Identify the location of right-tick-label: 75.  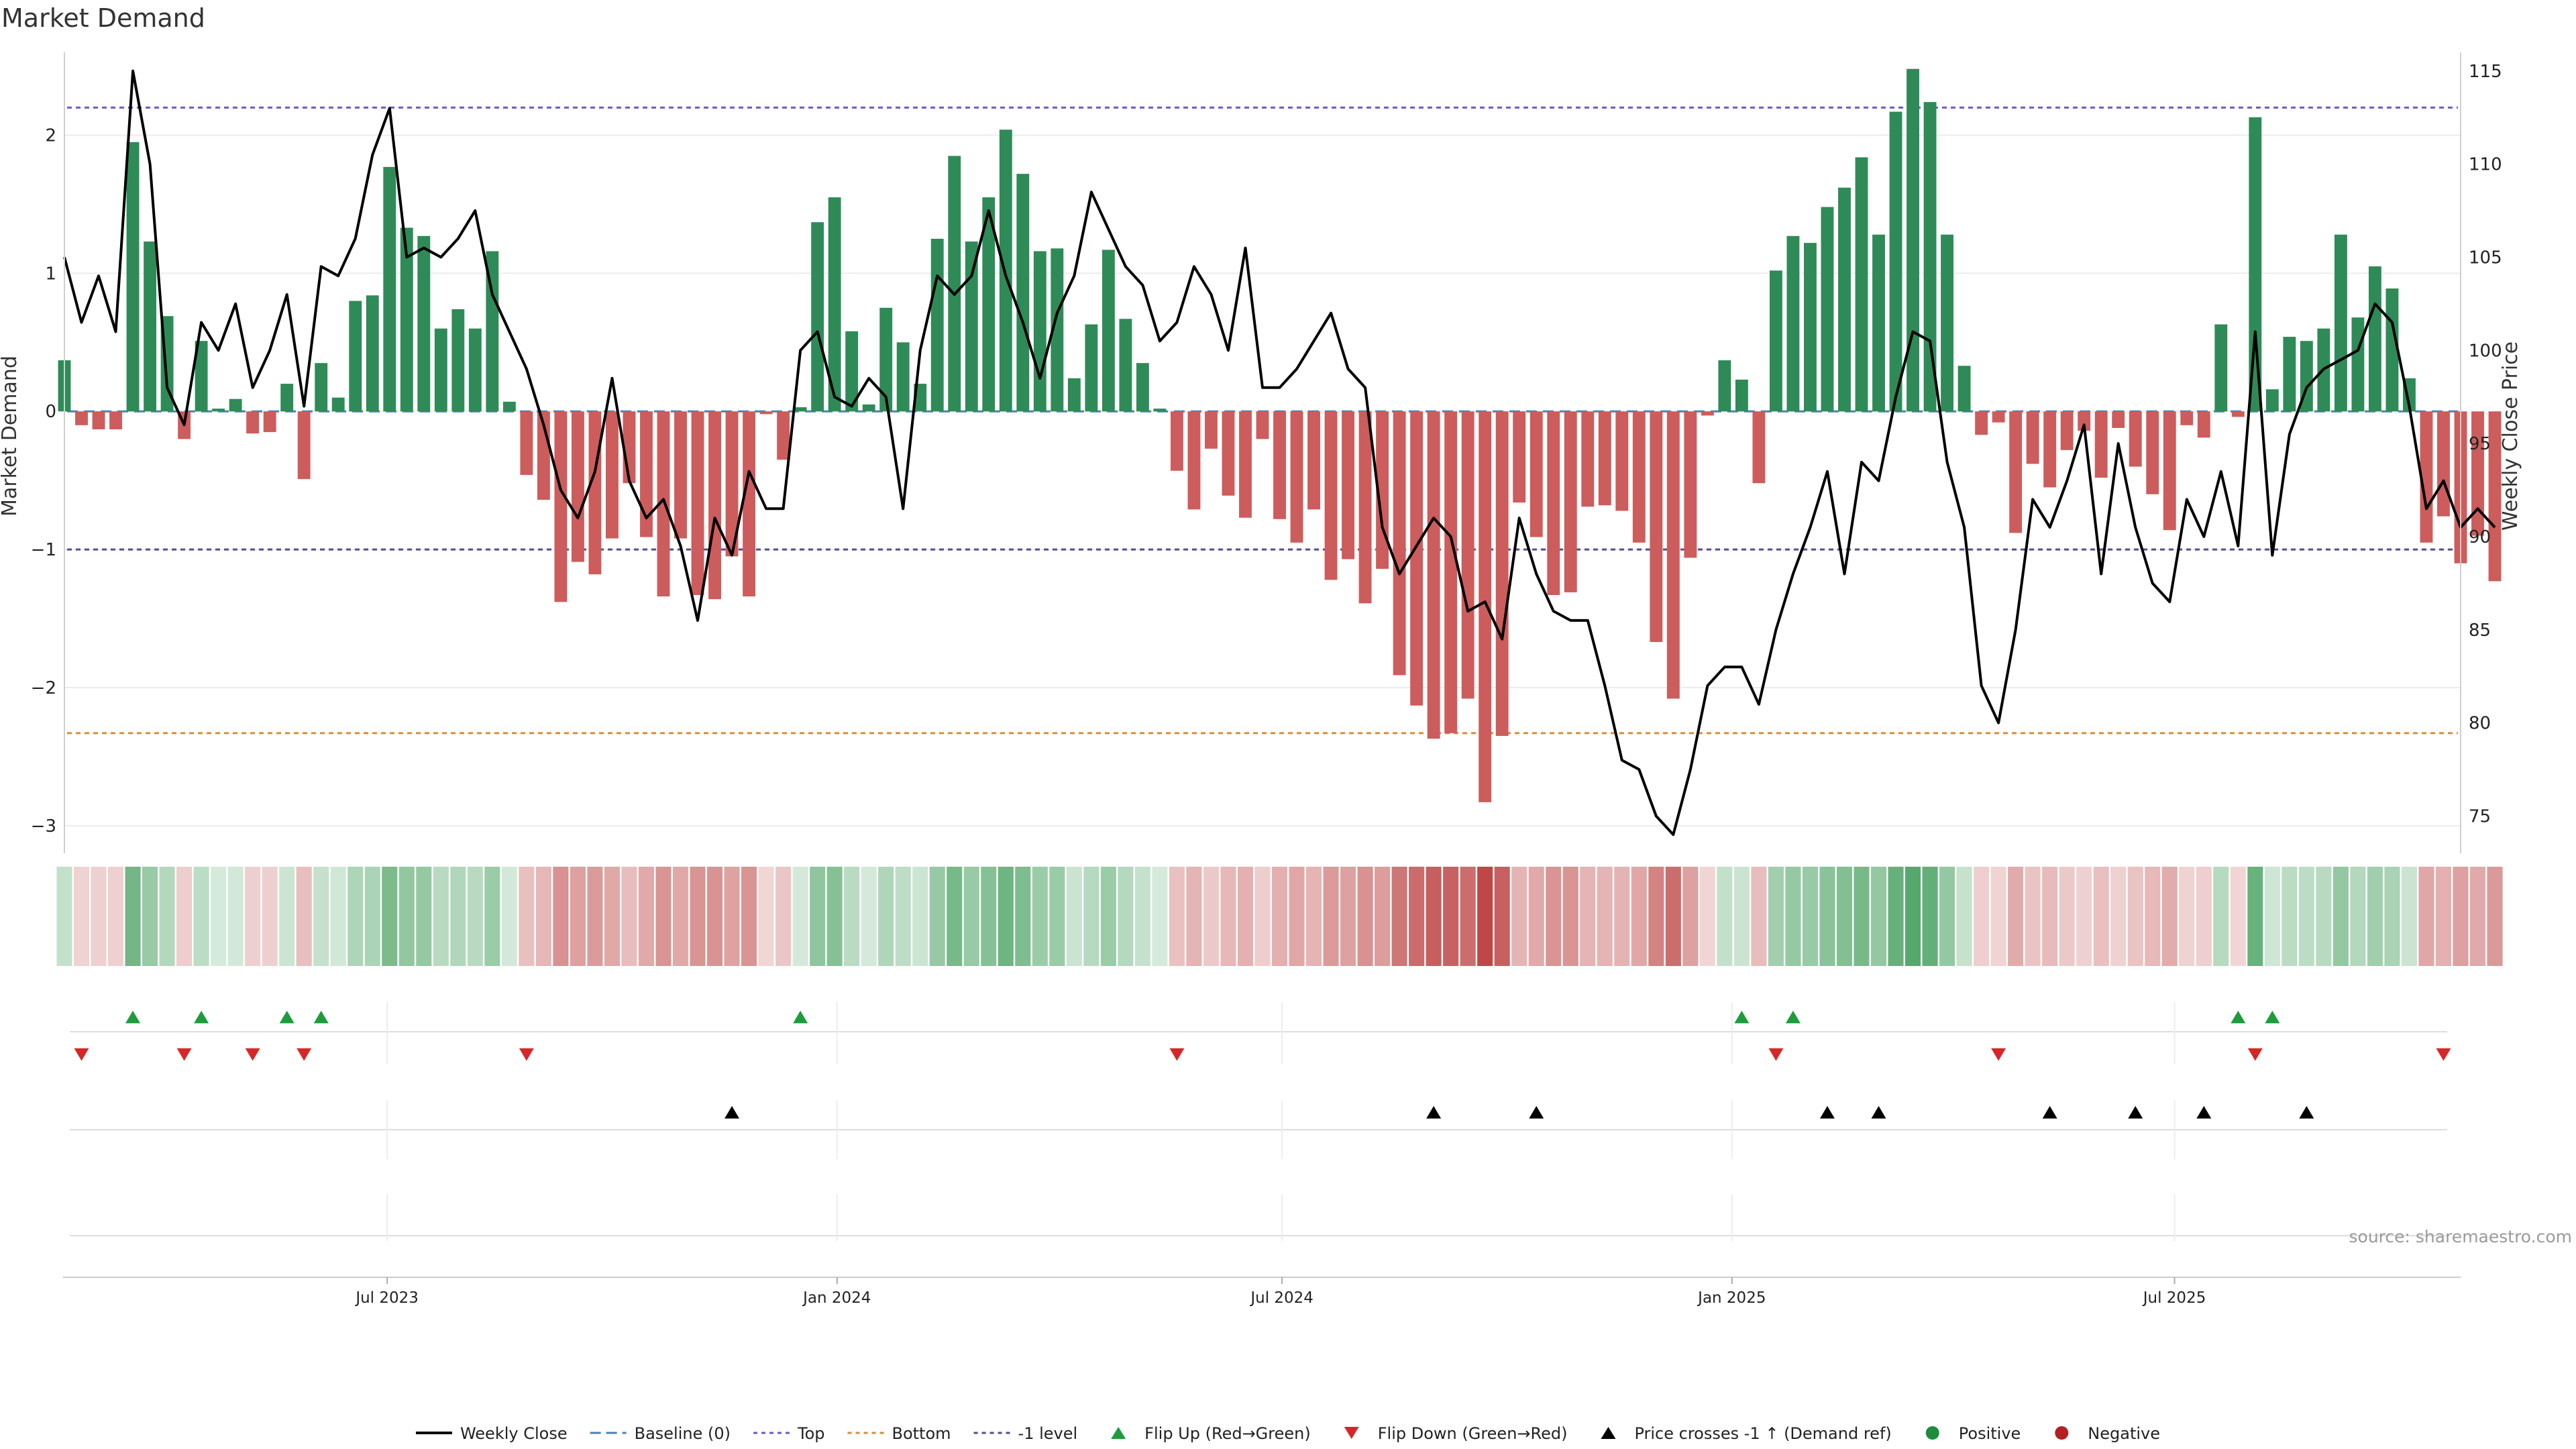
(2480, 816).